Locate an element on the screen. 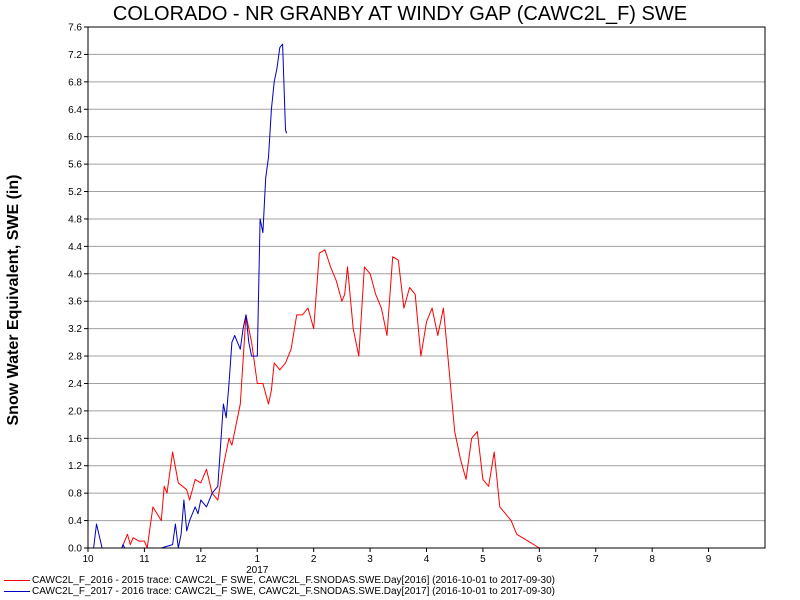 The width and height of the screenshot is (800, 600). y-tick-label: 3.6 is located at coordinates (75, 302).